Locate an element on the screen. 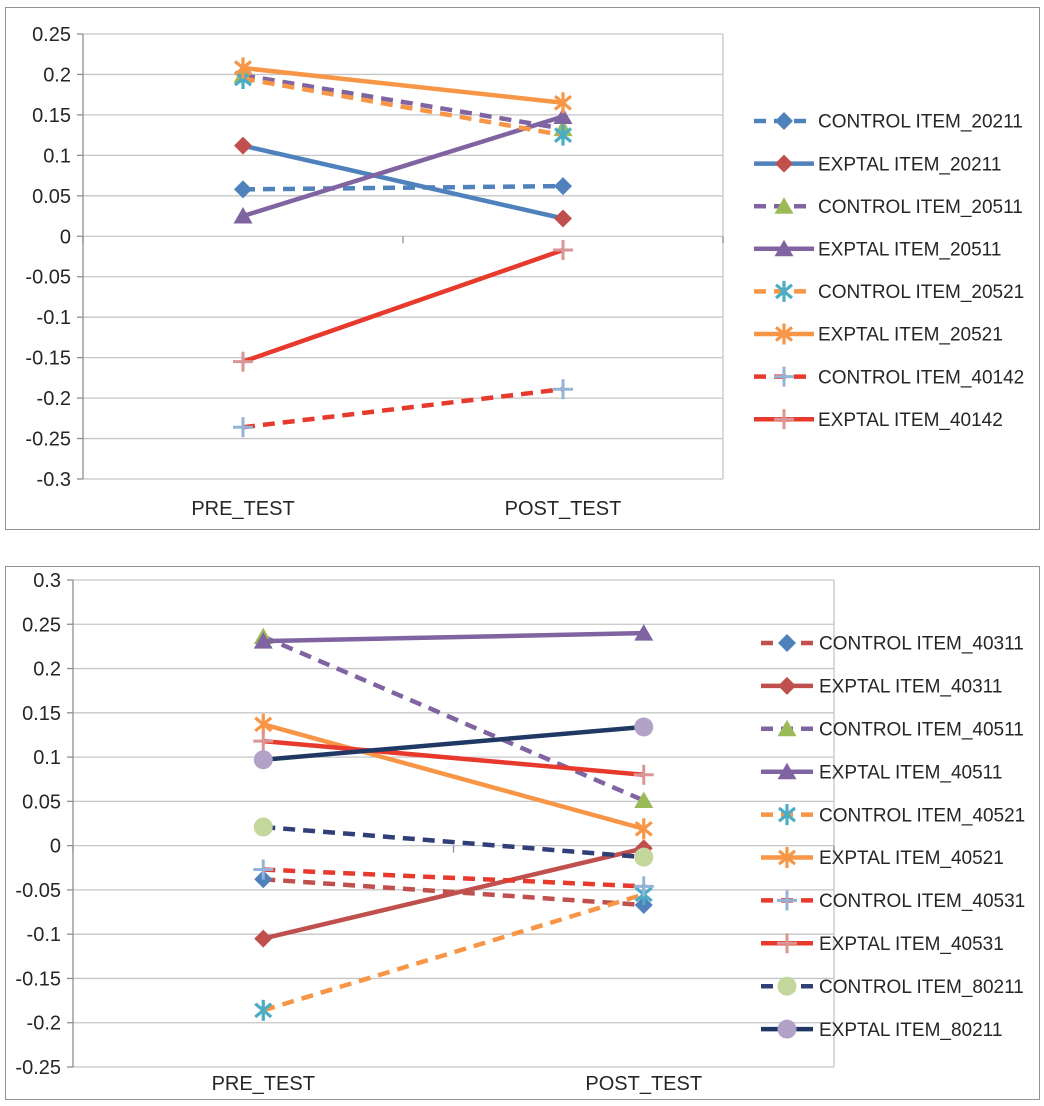 The image size is (1044, 1106). y-axis-tick-label: 0.3 is located at coordinates (47, 581).